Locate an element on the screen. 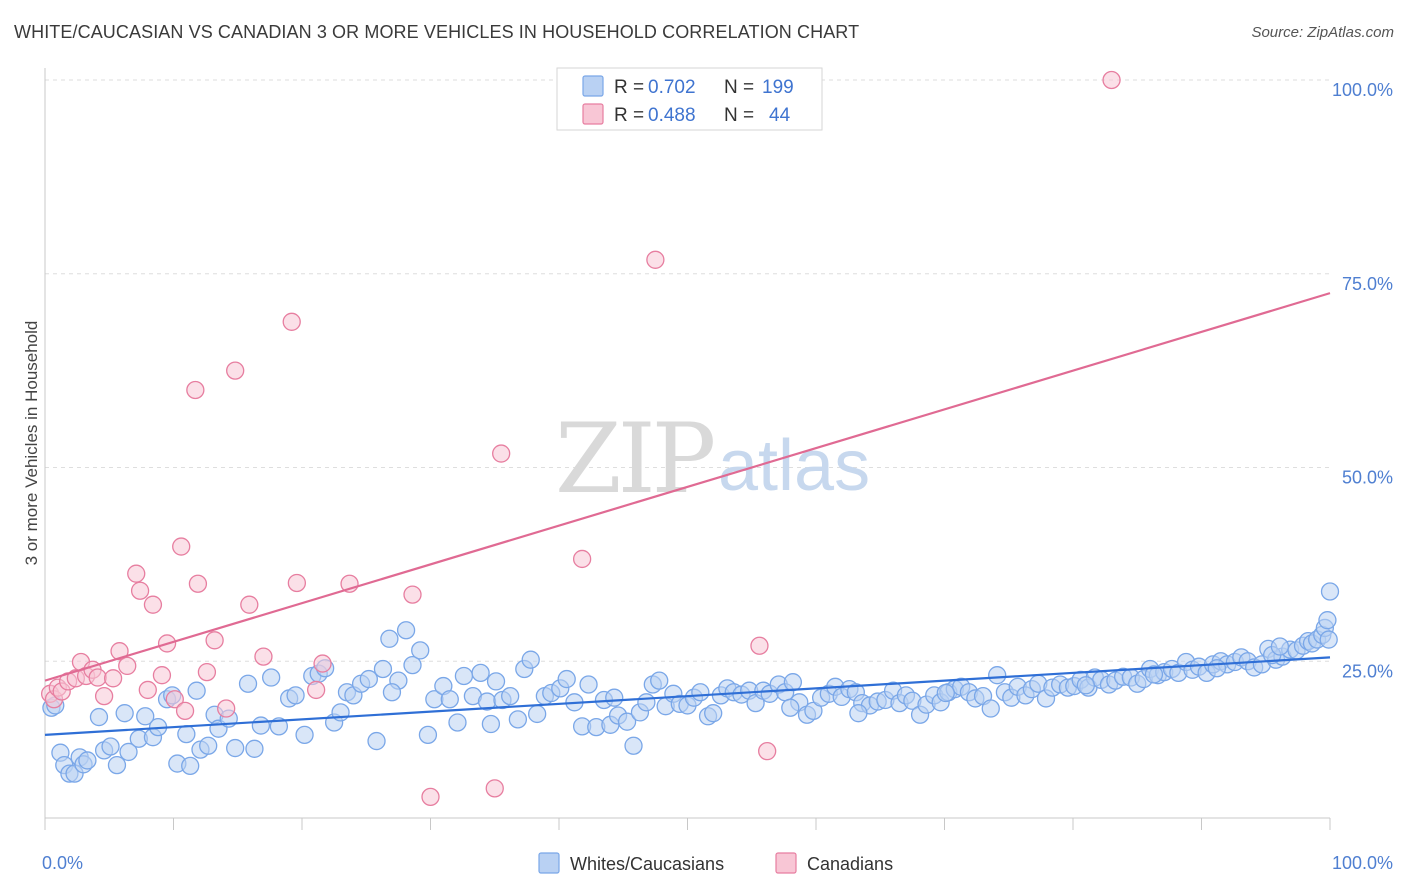  correlation-legend: R = 0.702 N = 199 R = 0.488 N = 44 is located at coordinates (689, 99).